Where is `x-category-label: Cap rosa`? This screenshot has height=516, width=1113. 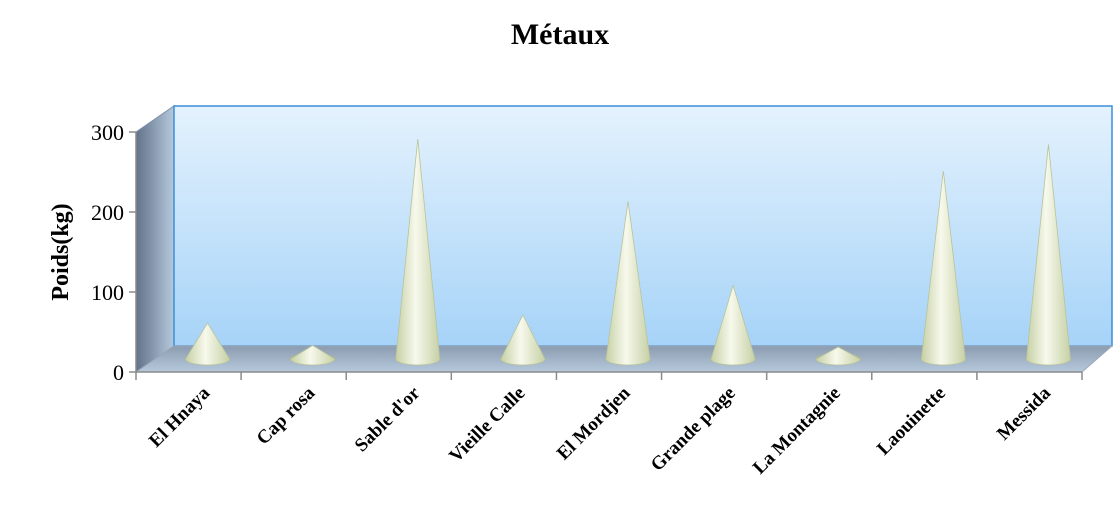
x-category-label: Cap rosa is located at coordinates (286, 415).